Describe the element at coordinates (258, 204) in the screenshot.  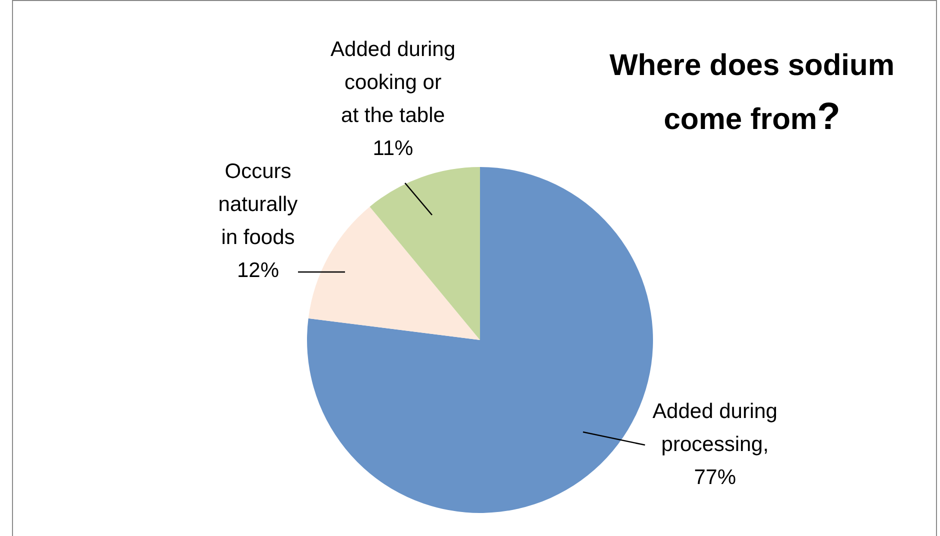
I see `slice-label: Occurs naturally in foods` at that location.